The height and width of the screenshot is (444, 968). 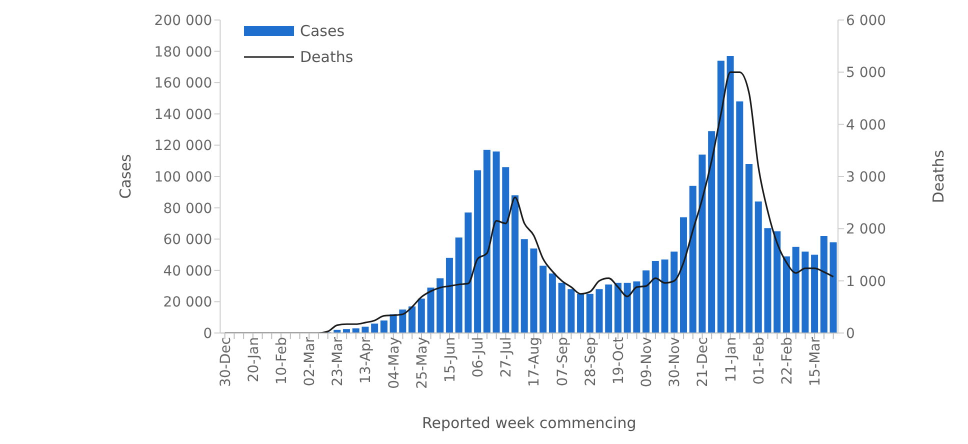 What do you see at coordinates (866, 125) in the screenshot?
I see `y2-tick-label: 4 000` at bounding box center [866, 125].